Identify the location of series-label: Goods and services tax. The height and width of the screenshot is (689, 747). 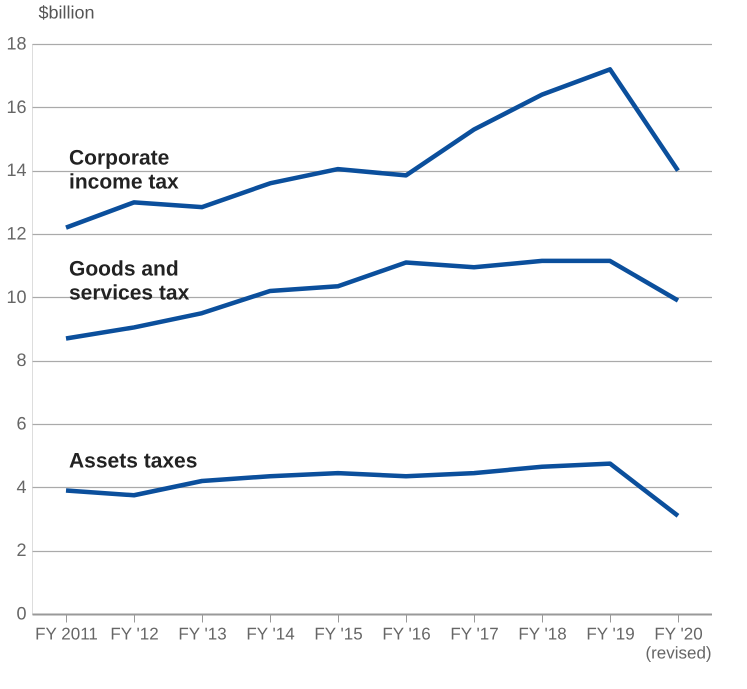
(129, 281).